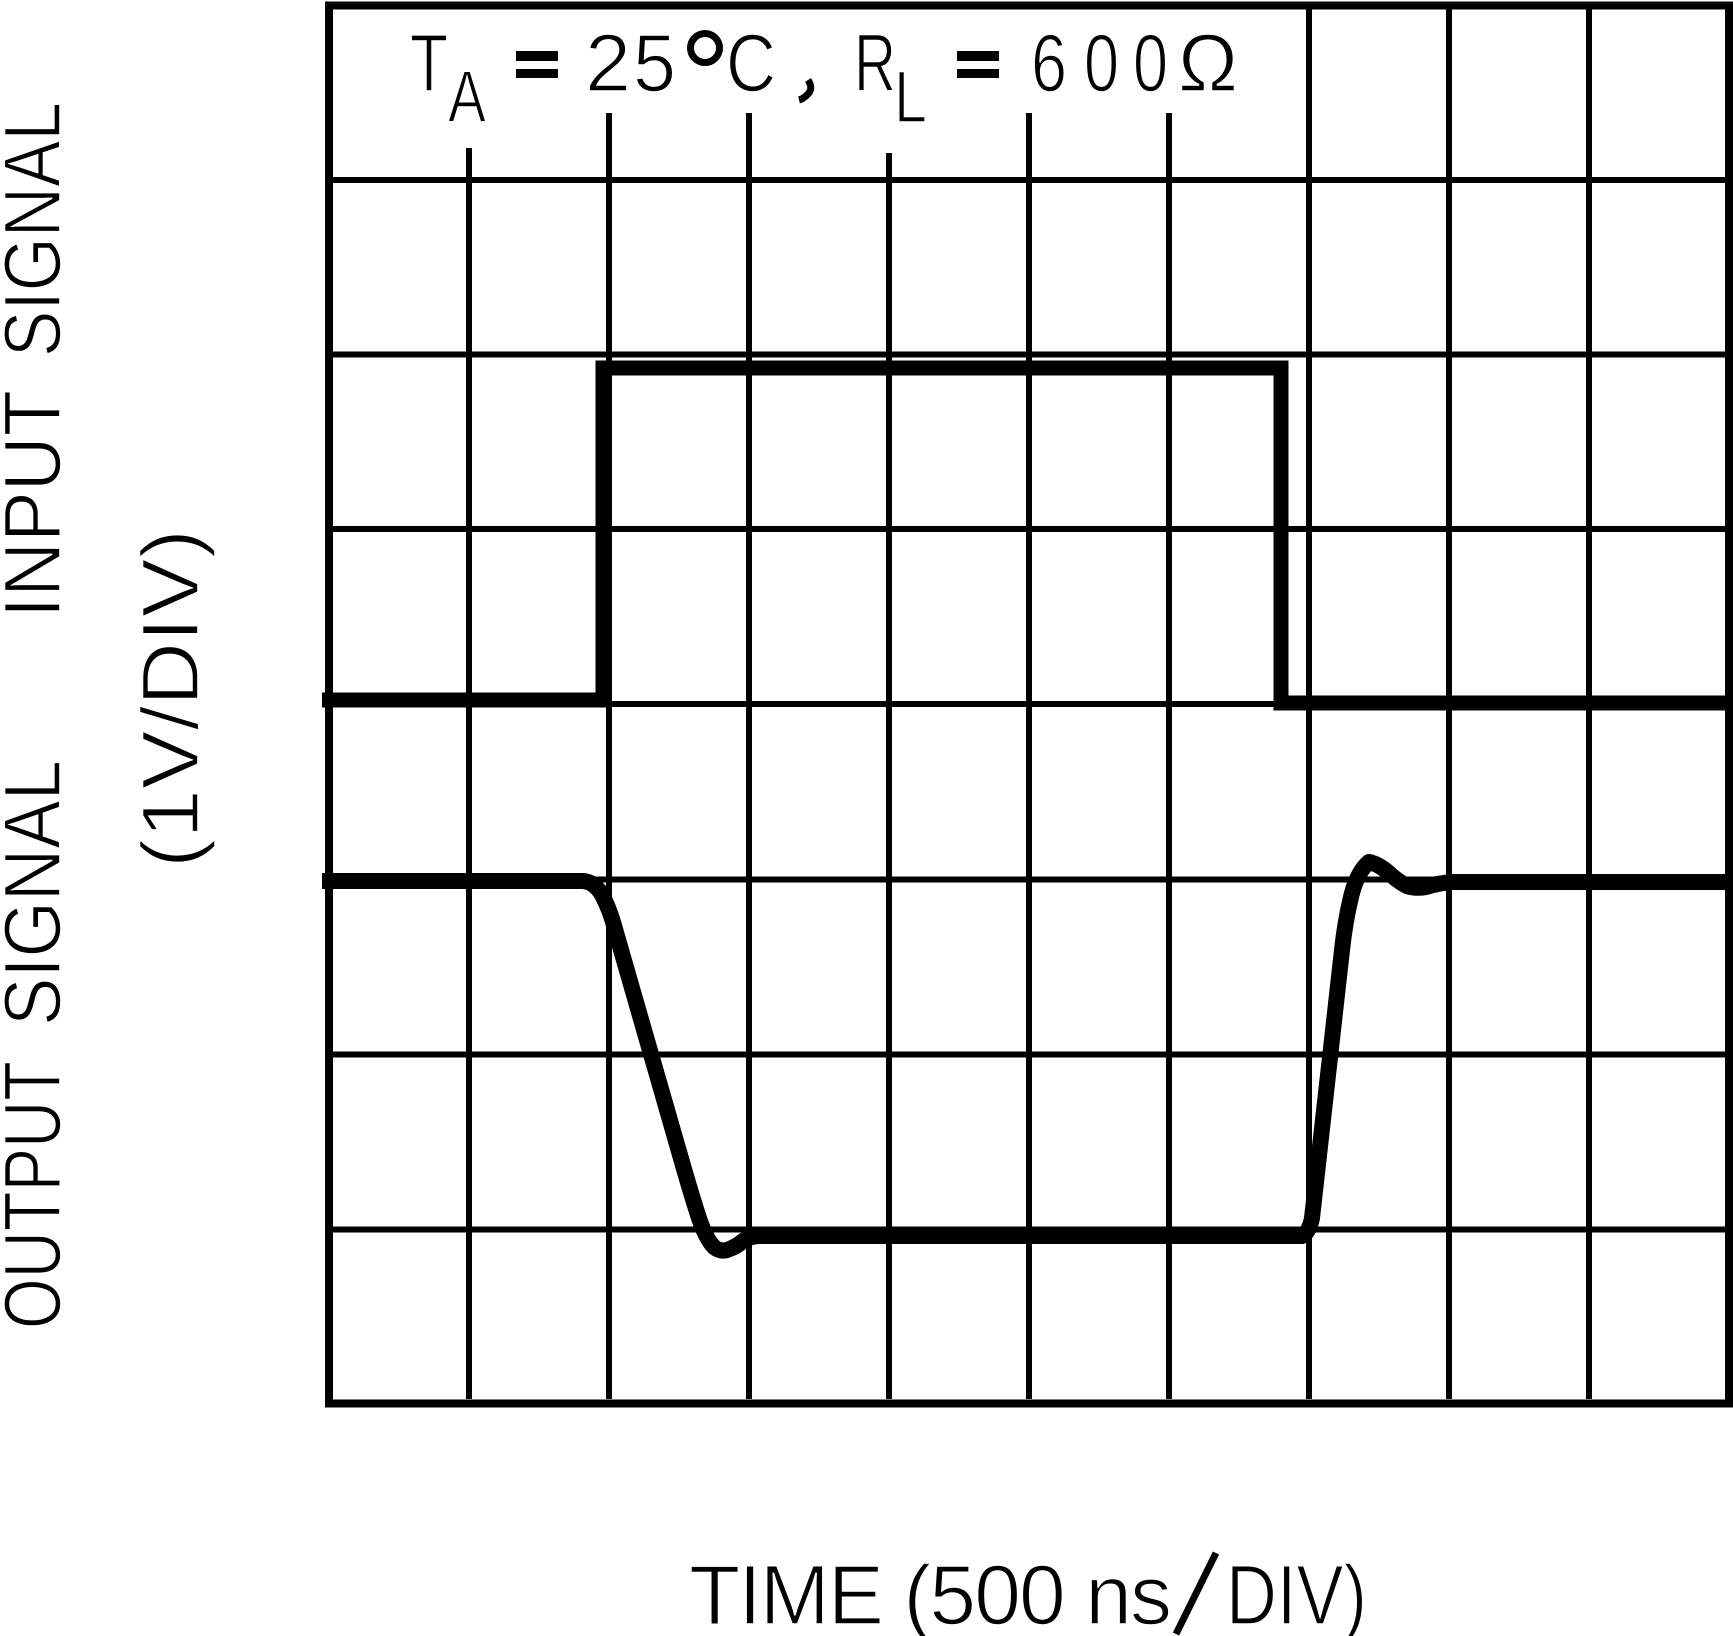 Image resolution: width=1733 pixels, height=1636 pixels. Describe the element at coordinates (608, 63) in the screenshot. I see `svg-text: 2` at that location.